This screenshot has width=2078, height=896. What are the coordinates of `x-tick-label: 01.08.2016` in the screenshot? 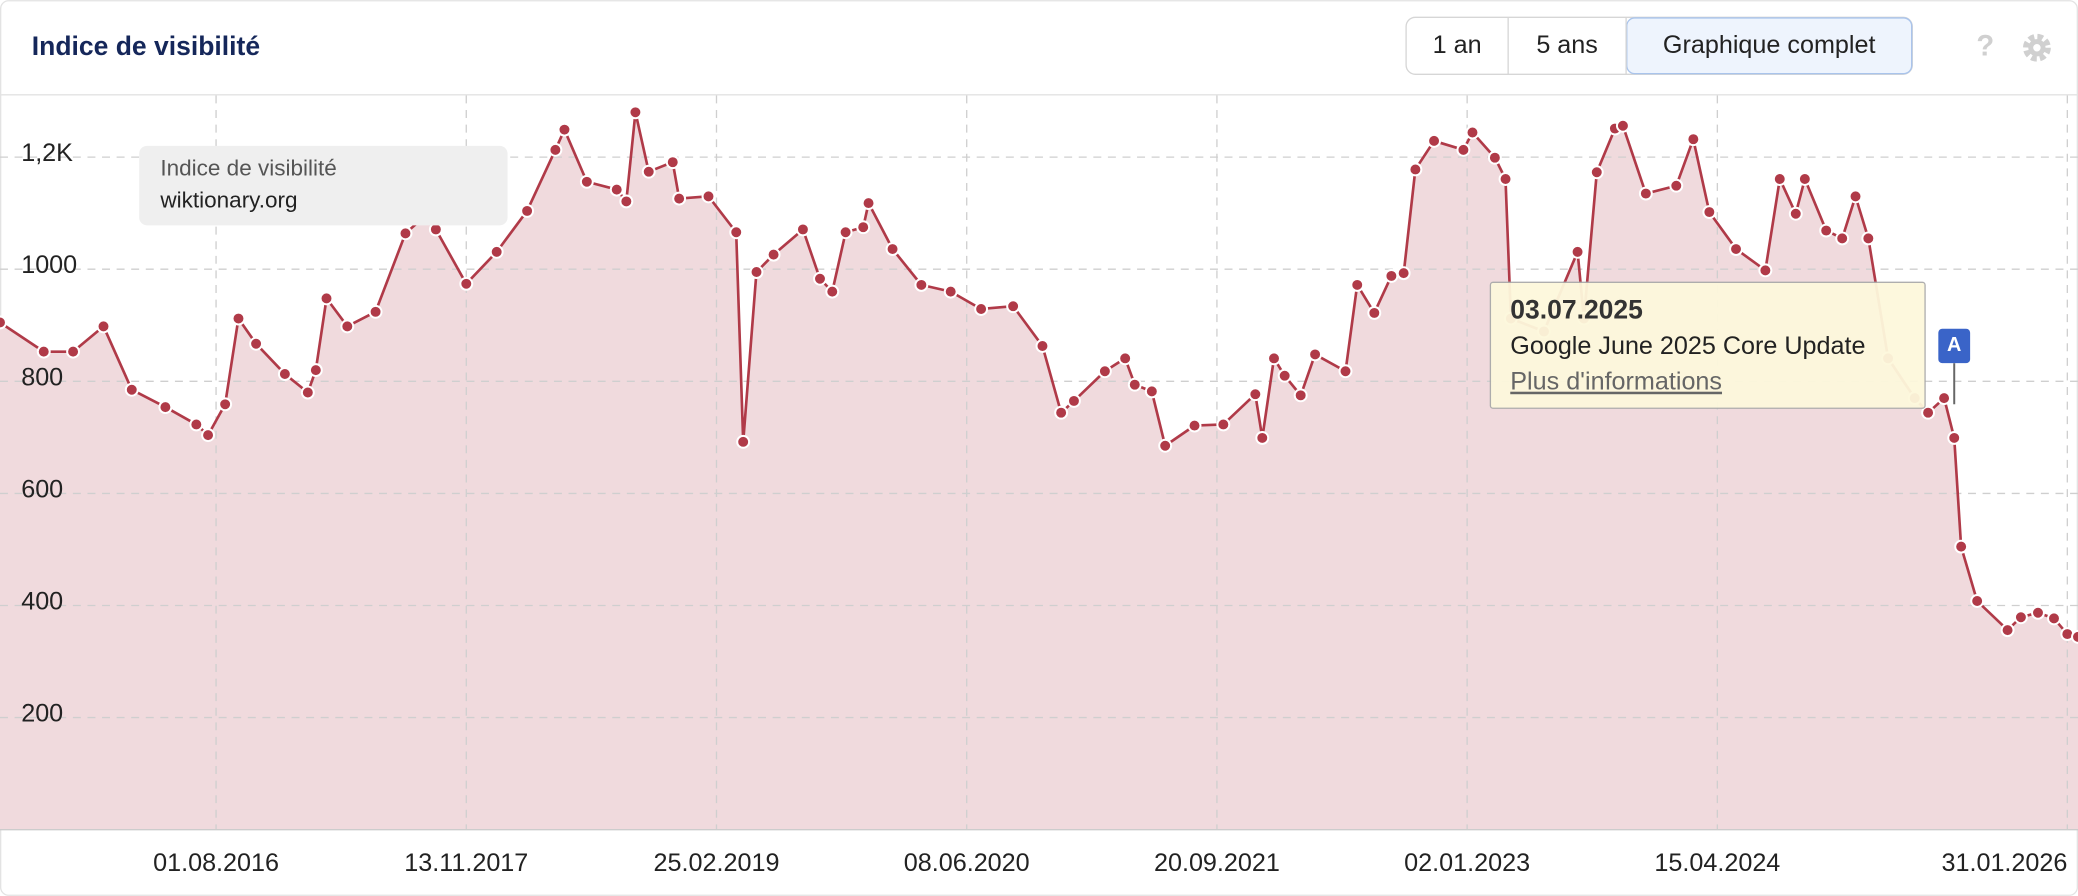 It's located at (216, 863).